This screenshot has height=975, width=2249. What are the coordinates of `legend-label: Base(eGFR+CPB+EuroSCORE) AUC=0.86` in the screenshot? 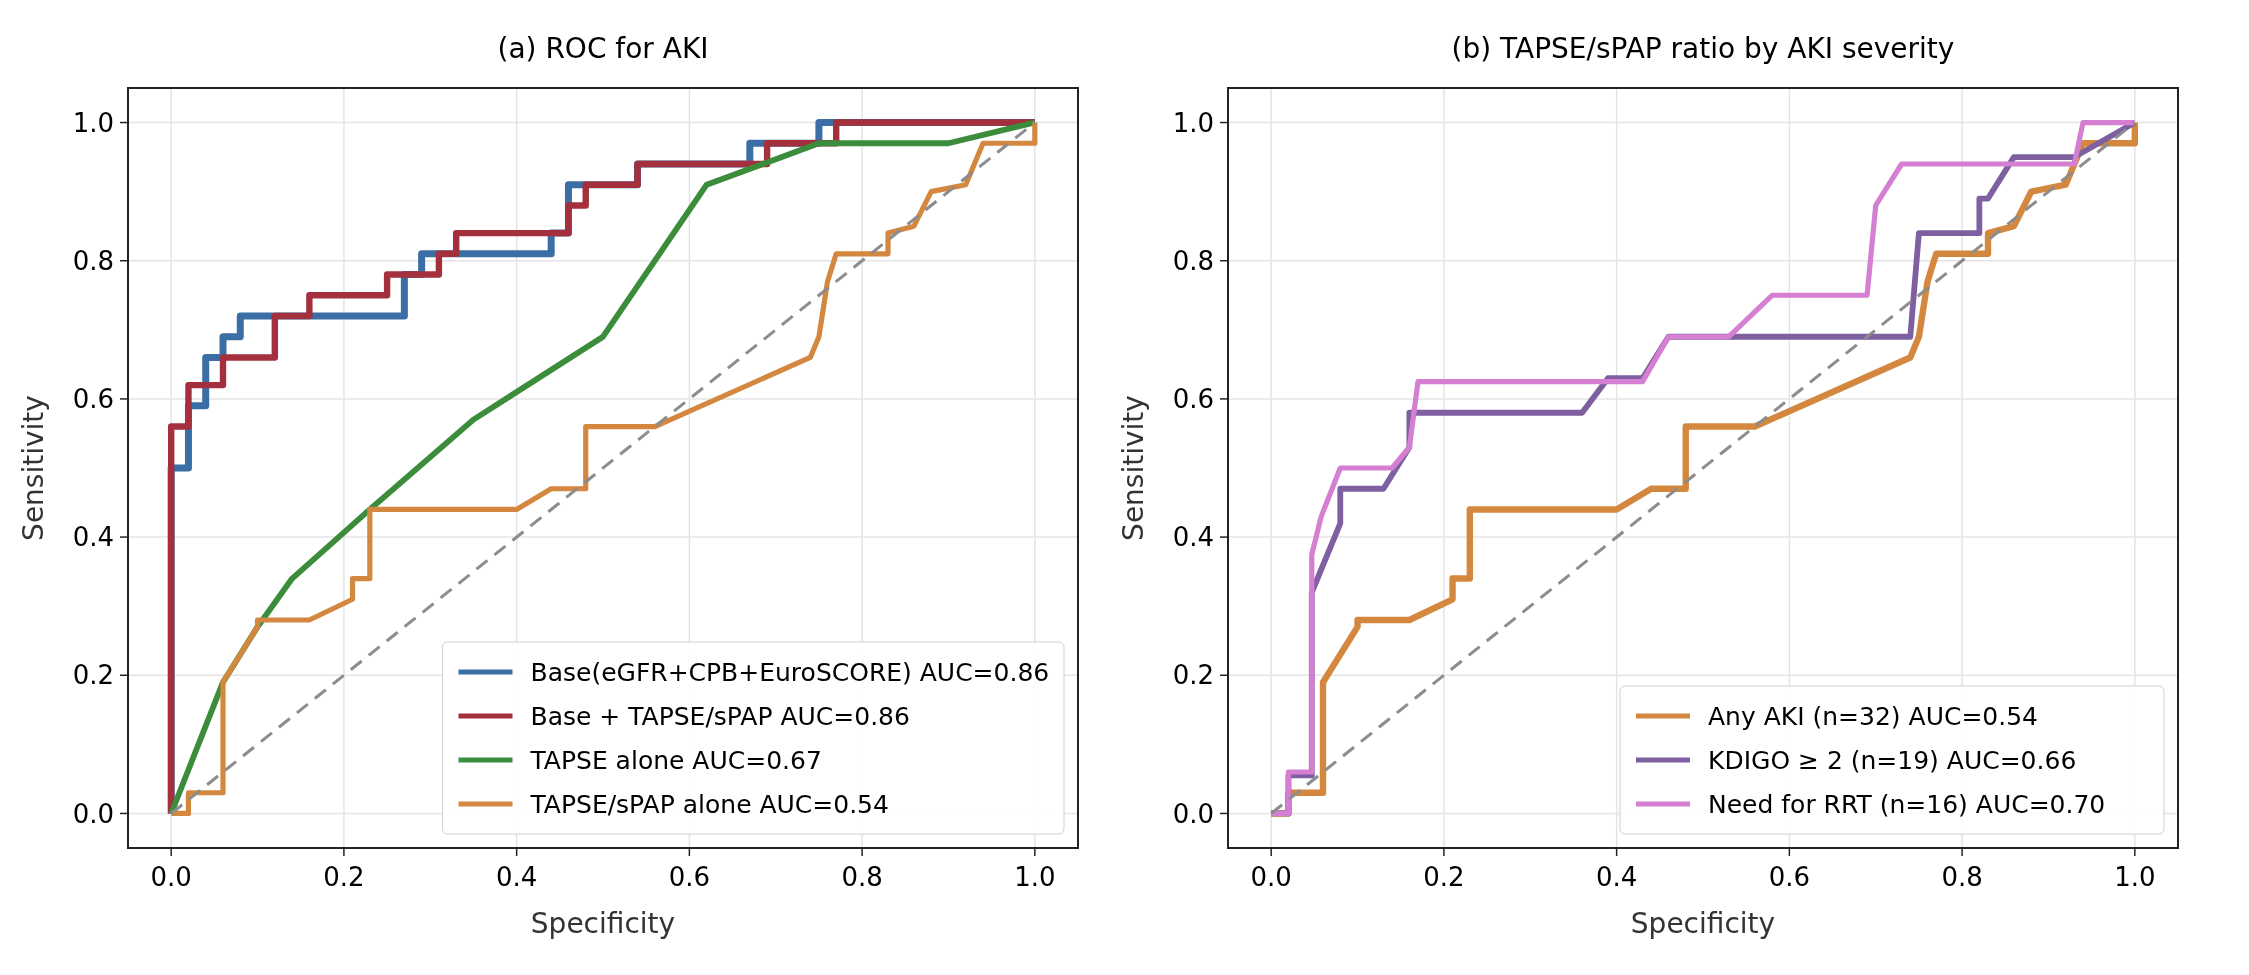 It's located at (790, 672).